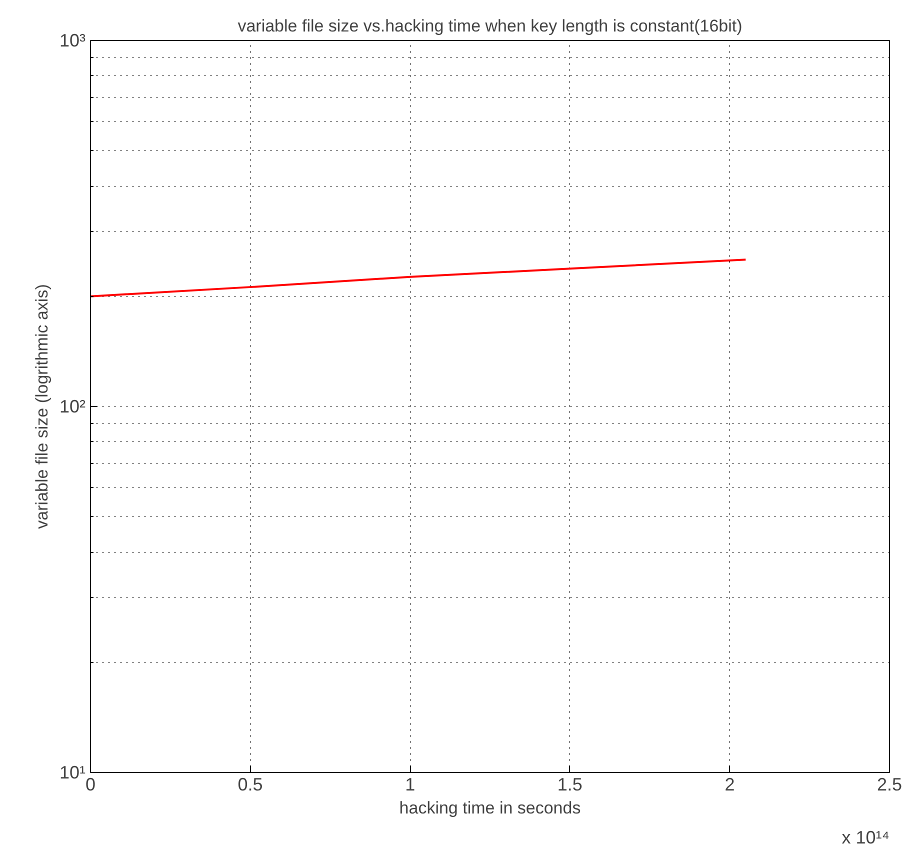 This screenshot has height=852, width=919. I want to click on chart-title: variable file size vs.hacking time when key length is constant(16bit), so click(490, 26).